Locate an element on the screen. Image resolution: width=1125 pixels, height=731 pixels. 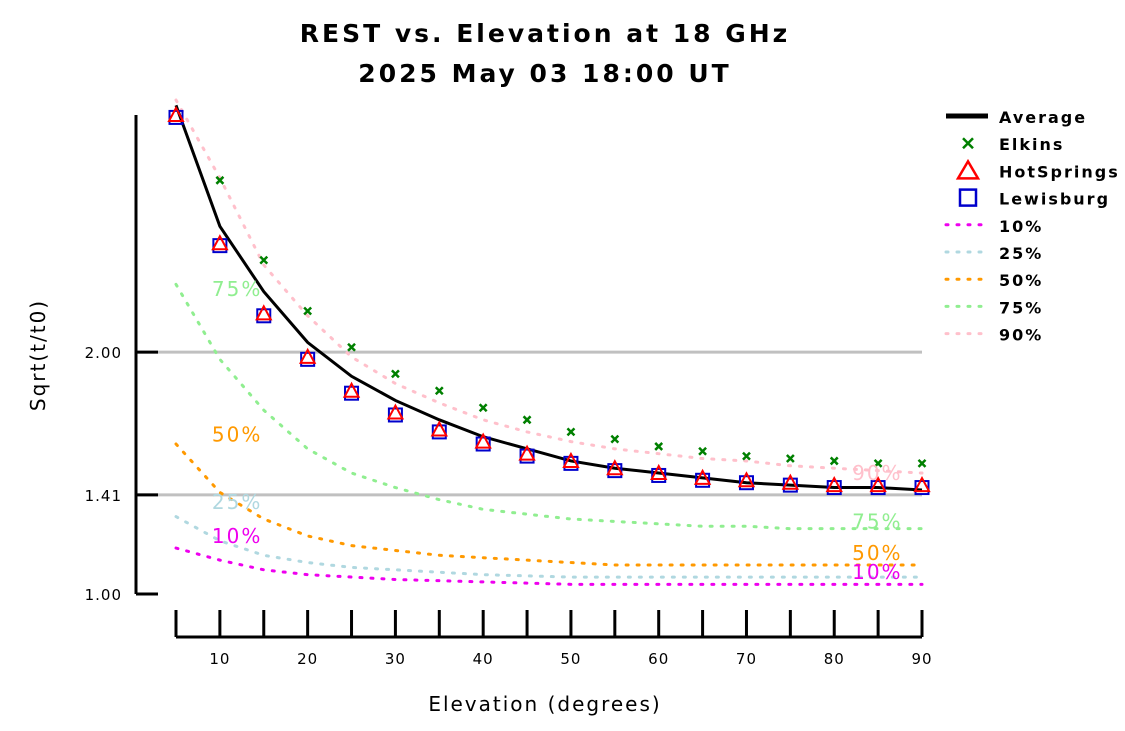
legend-lewisburg-label: Lewisburg is located at coordinates (1054, 199).